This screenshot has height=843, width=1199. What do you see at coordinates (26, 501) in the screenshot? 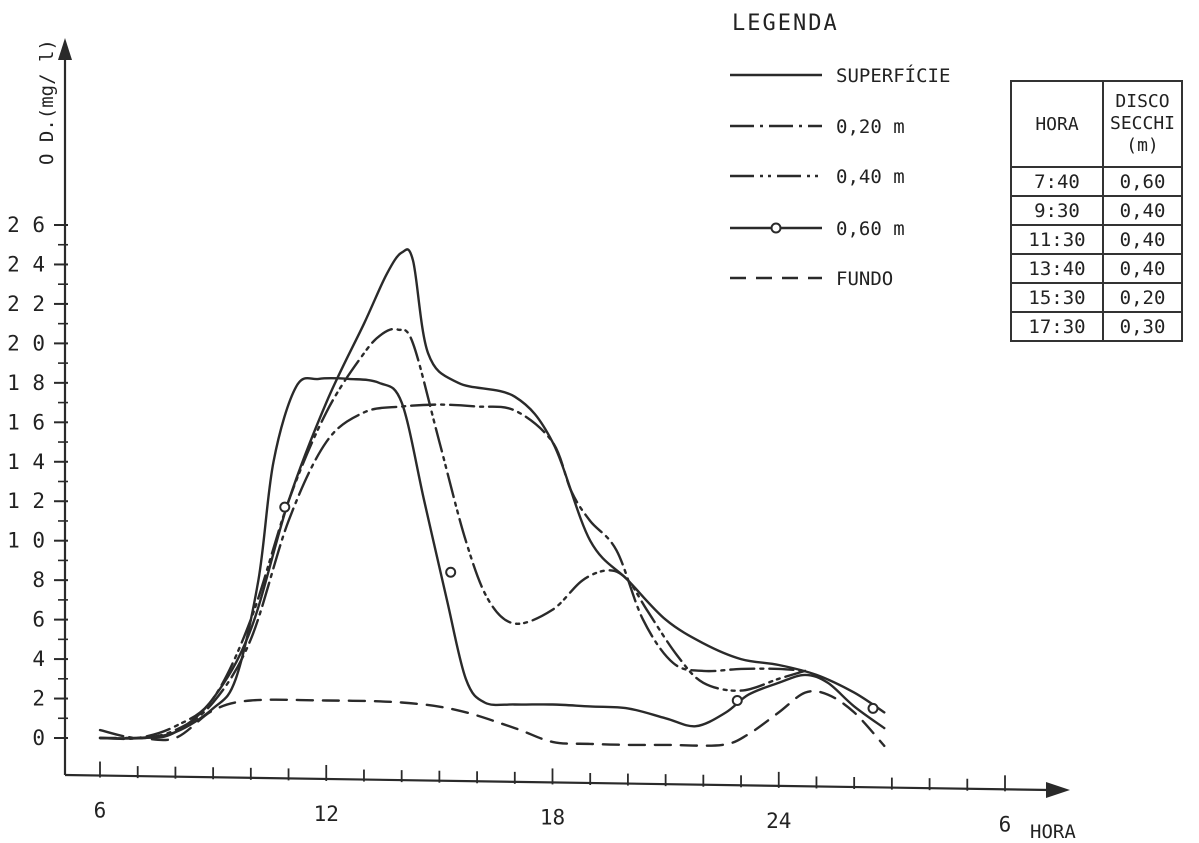
I see `y-tick-label: 1 2` at bounding box center [26, 501].